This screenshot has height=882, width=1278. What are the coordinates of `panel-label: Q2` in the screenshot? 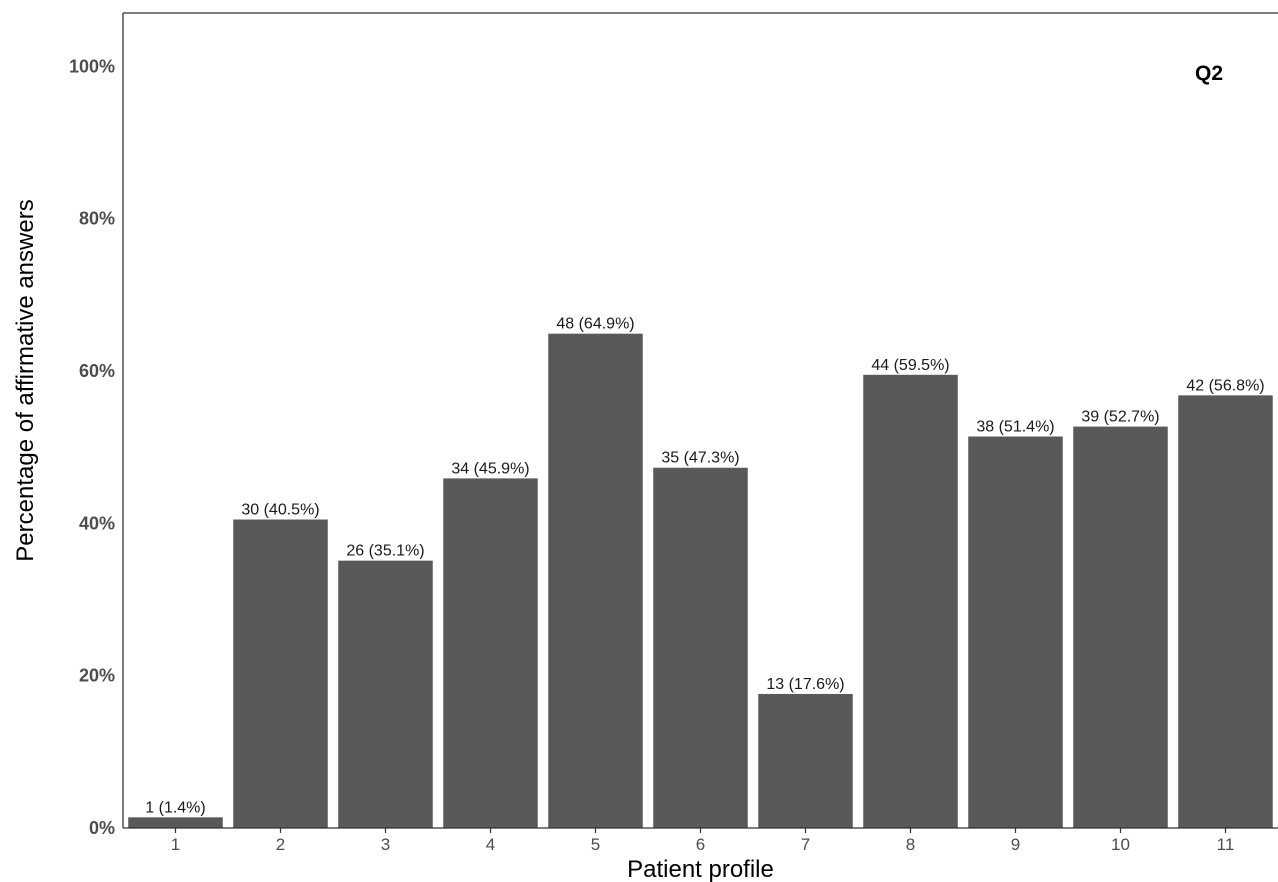 It's located at (1209, 73).